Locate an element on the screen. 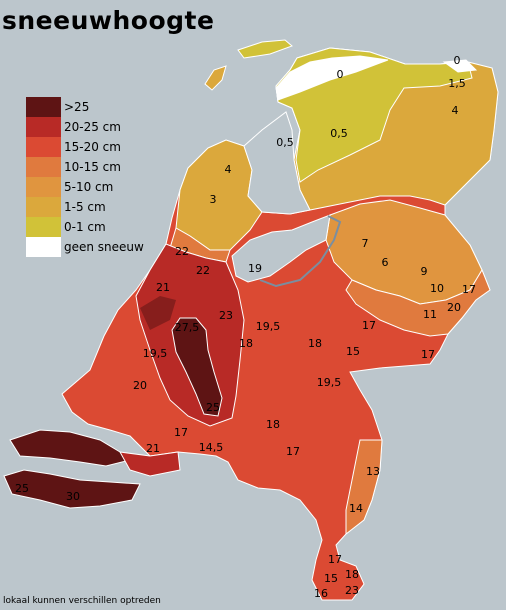 The image size is (506, 610). legend-label: 10-15 cm is located at coordinates (92, 167).